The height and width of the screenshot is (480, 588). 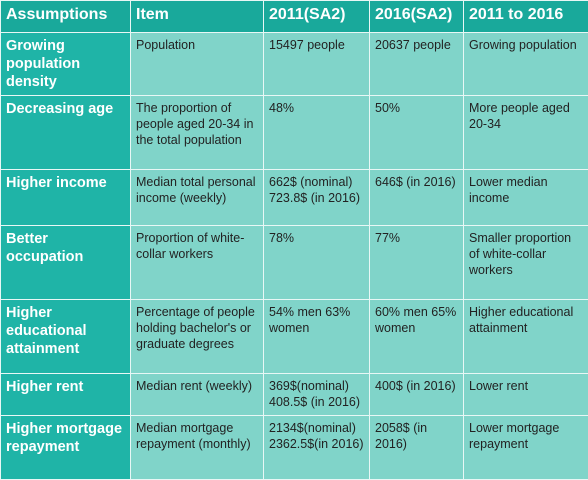 I want to click on table-cell: 78%, so click(x=317, y=263).